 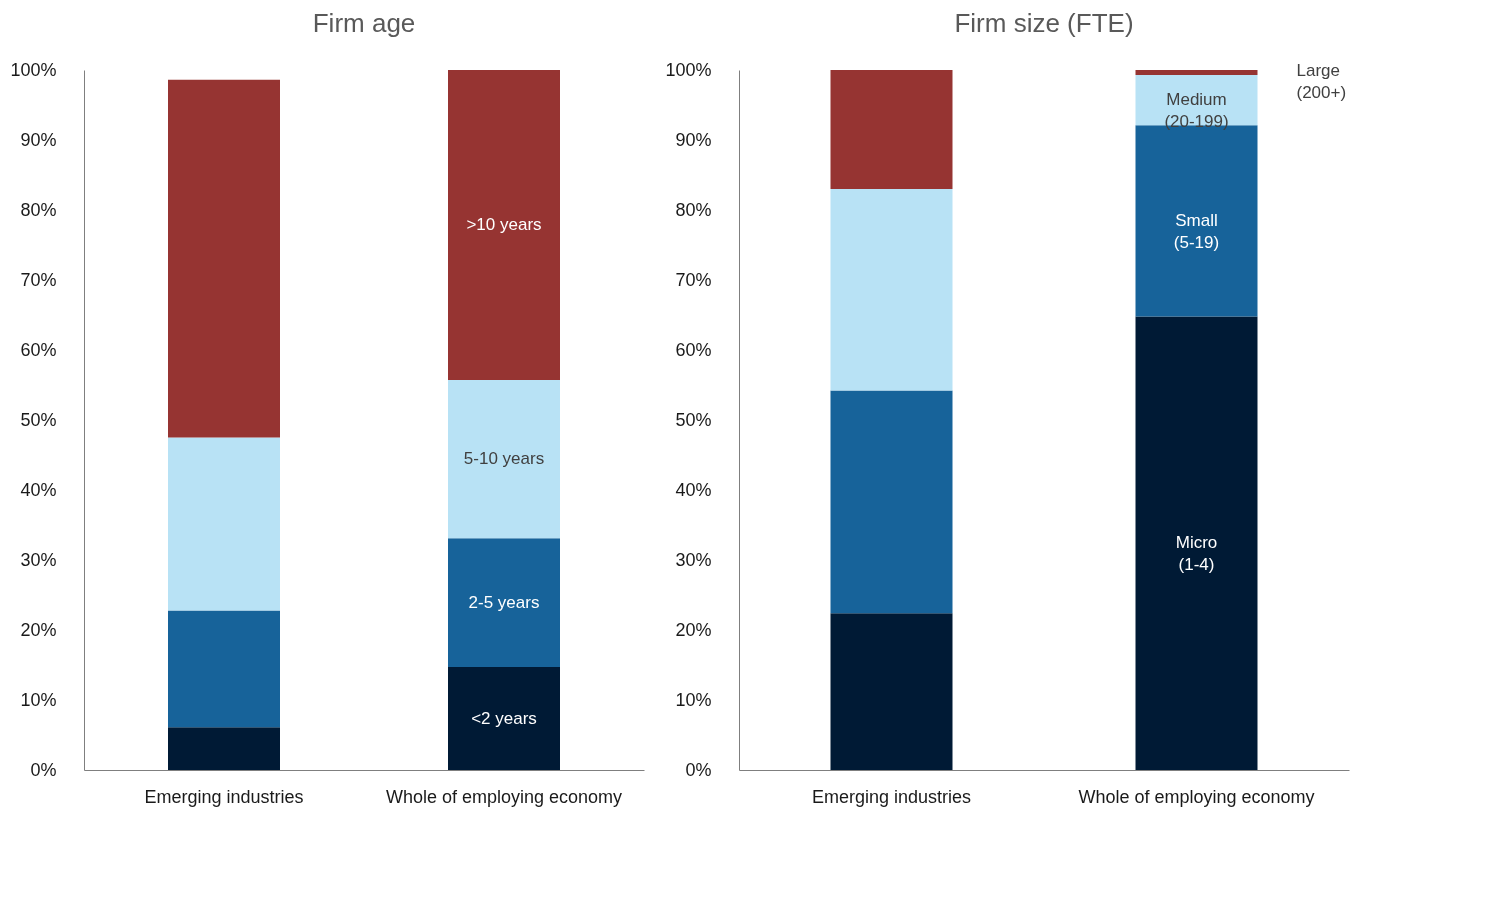 What do you see at coordinates (364, 23) in the screenshot?
I see `chart-title: Firm age` at bounding box center [364, 23].